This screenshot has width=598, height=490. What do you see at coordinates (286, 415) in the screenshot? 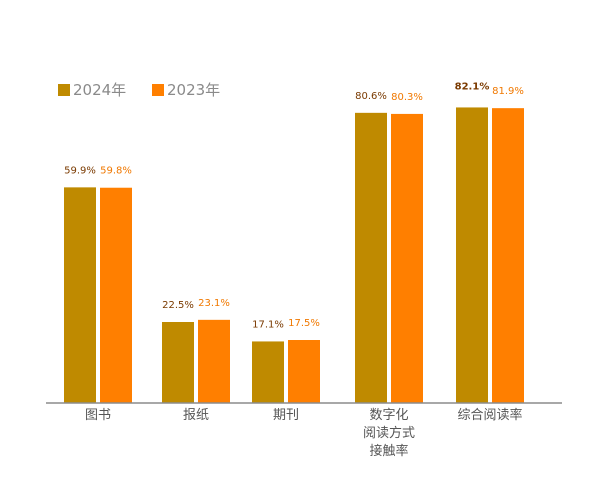
I see `category-label-2: 期刊` at bounding box center [286, 415].